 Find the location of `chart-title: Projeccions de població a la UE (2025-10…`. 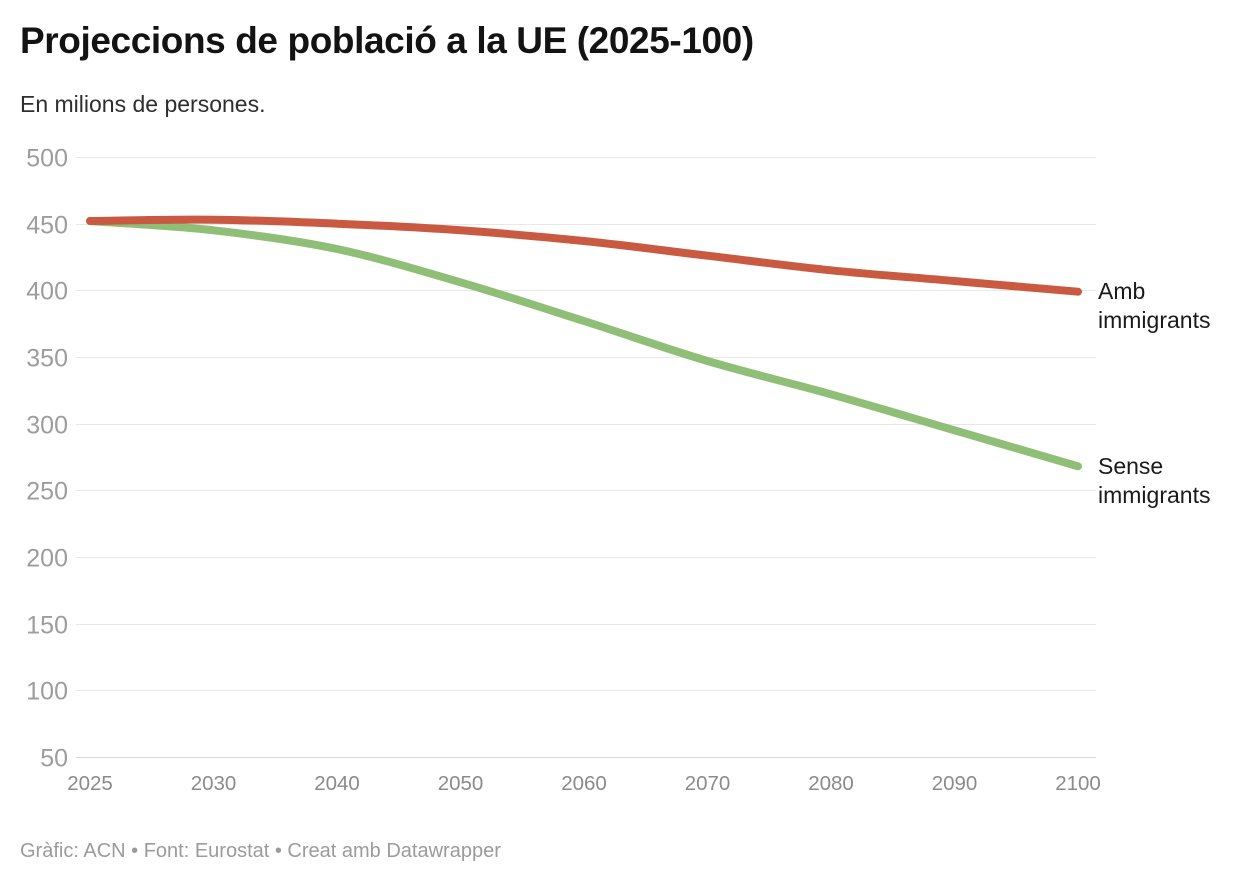

chart-title: Projeccions de població a la UE (2025-10… is located at coordinates (387, 40).